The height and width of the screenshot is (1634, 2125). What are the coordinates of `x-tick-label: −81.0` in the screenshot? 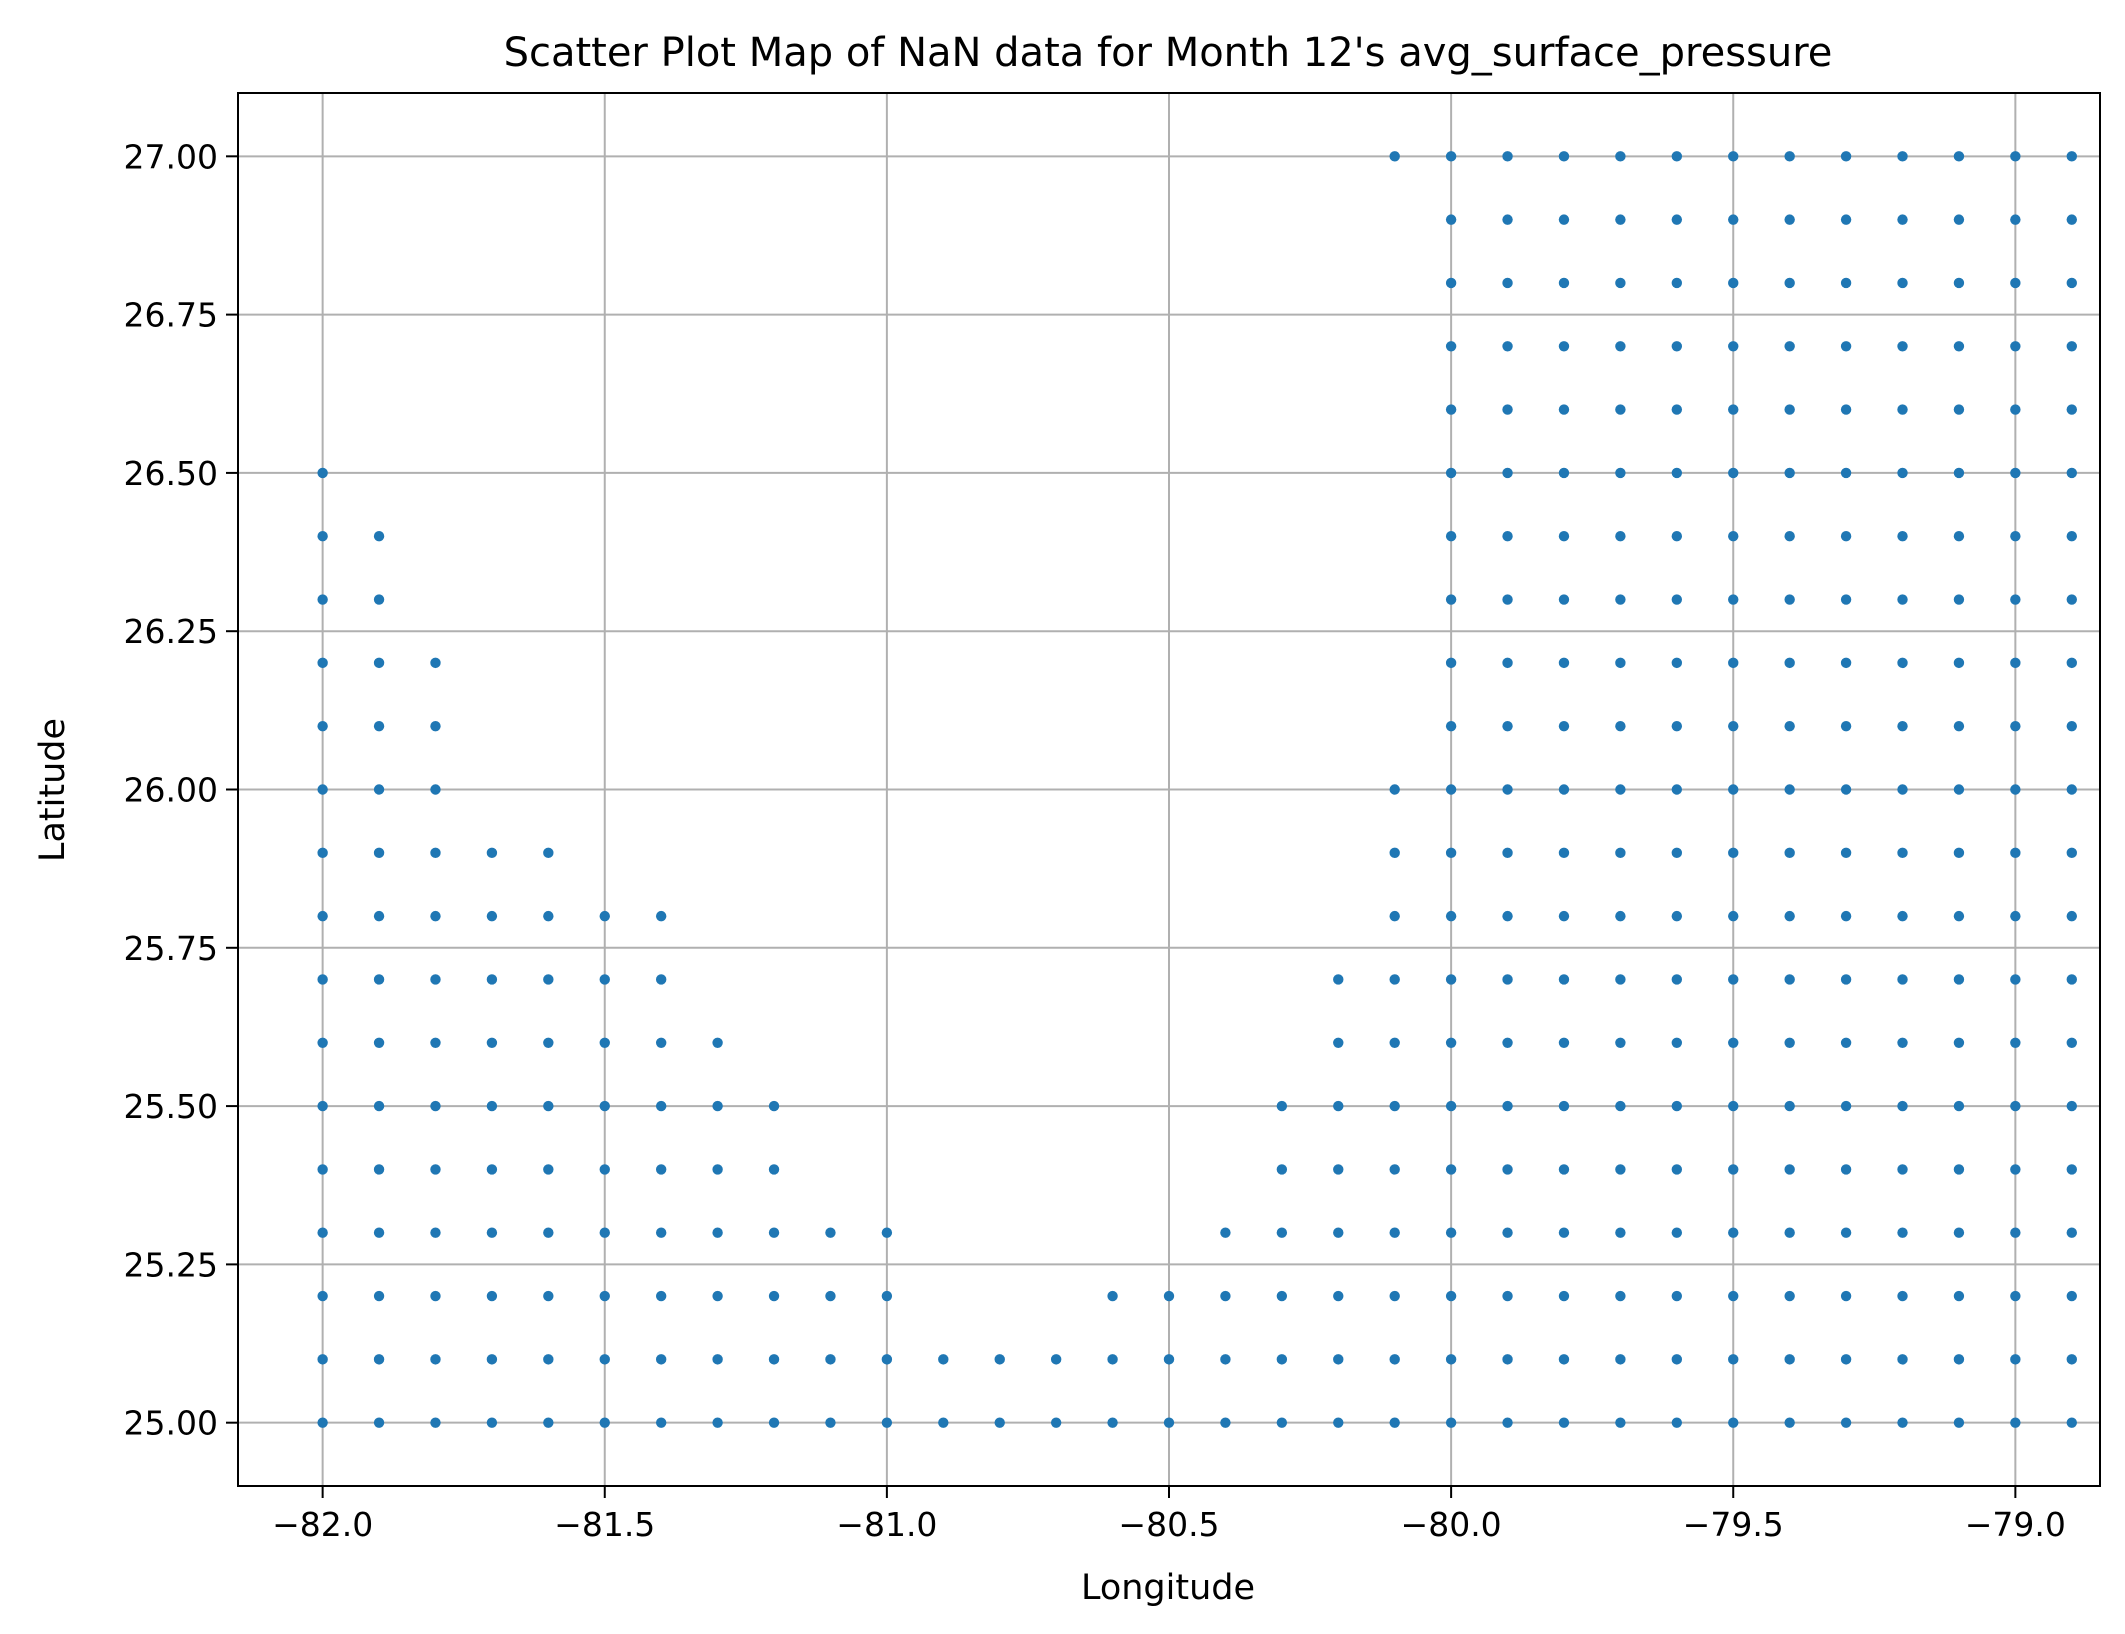 It's located at (886, 1524).